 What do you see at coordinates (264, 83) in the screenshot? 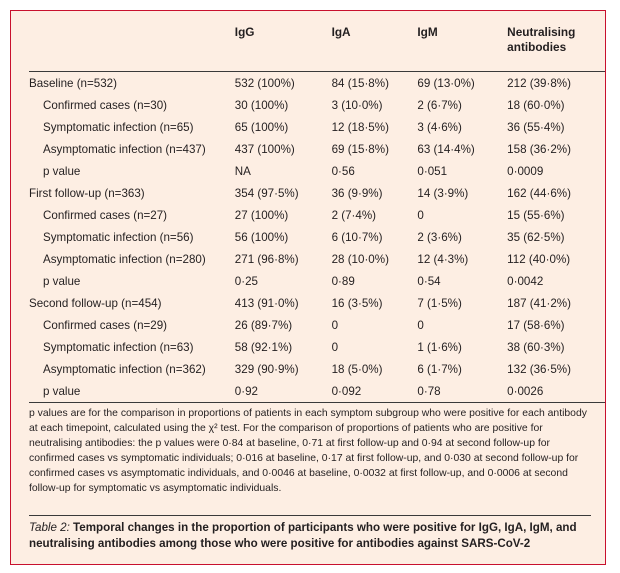
I see `cell-value: 532 (100%)` at bounding box center [264, 83].